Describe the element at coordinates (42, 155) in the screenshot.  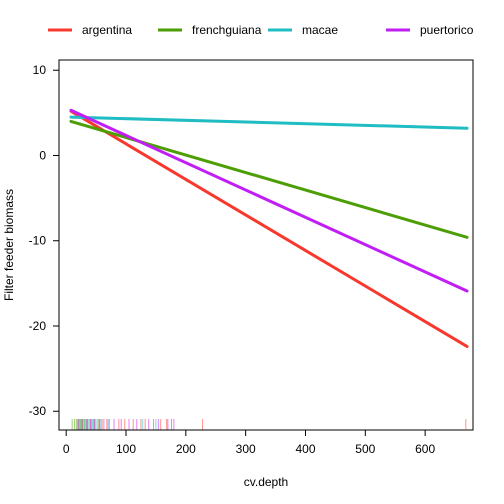
I see `y-tick-label: 0` at that location.